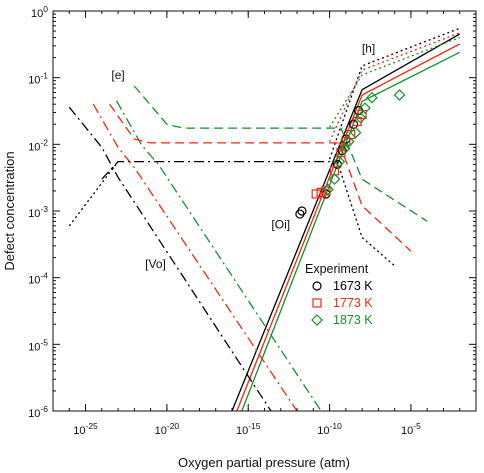 Image resolution: width=484 pixels, height=473 pixels. Describe the element at coordinates (85, 429) in the screenshot. I see `x-tick-label-0: 10-25` at that location.